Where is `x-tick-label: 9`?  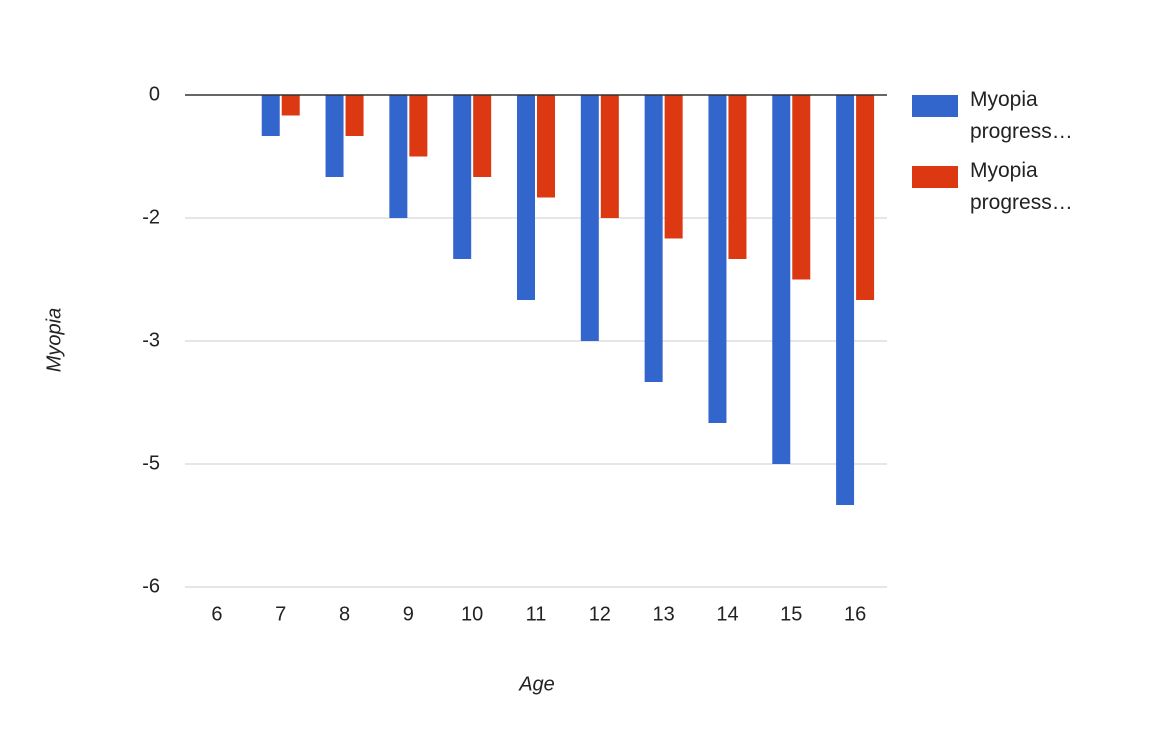
x-tick-label: 9 is located at coordinates (408, 614).